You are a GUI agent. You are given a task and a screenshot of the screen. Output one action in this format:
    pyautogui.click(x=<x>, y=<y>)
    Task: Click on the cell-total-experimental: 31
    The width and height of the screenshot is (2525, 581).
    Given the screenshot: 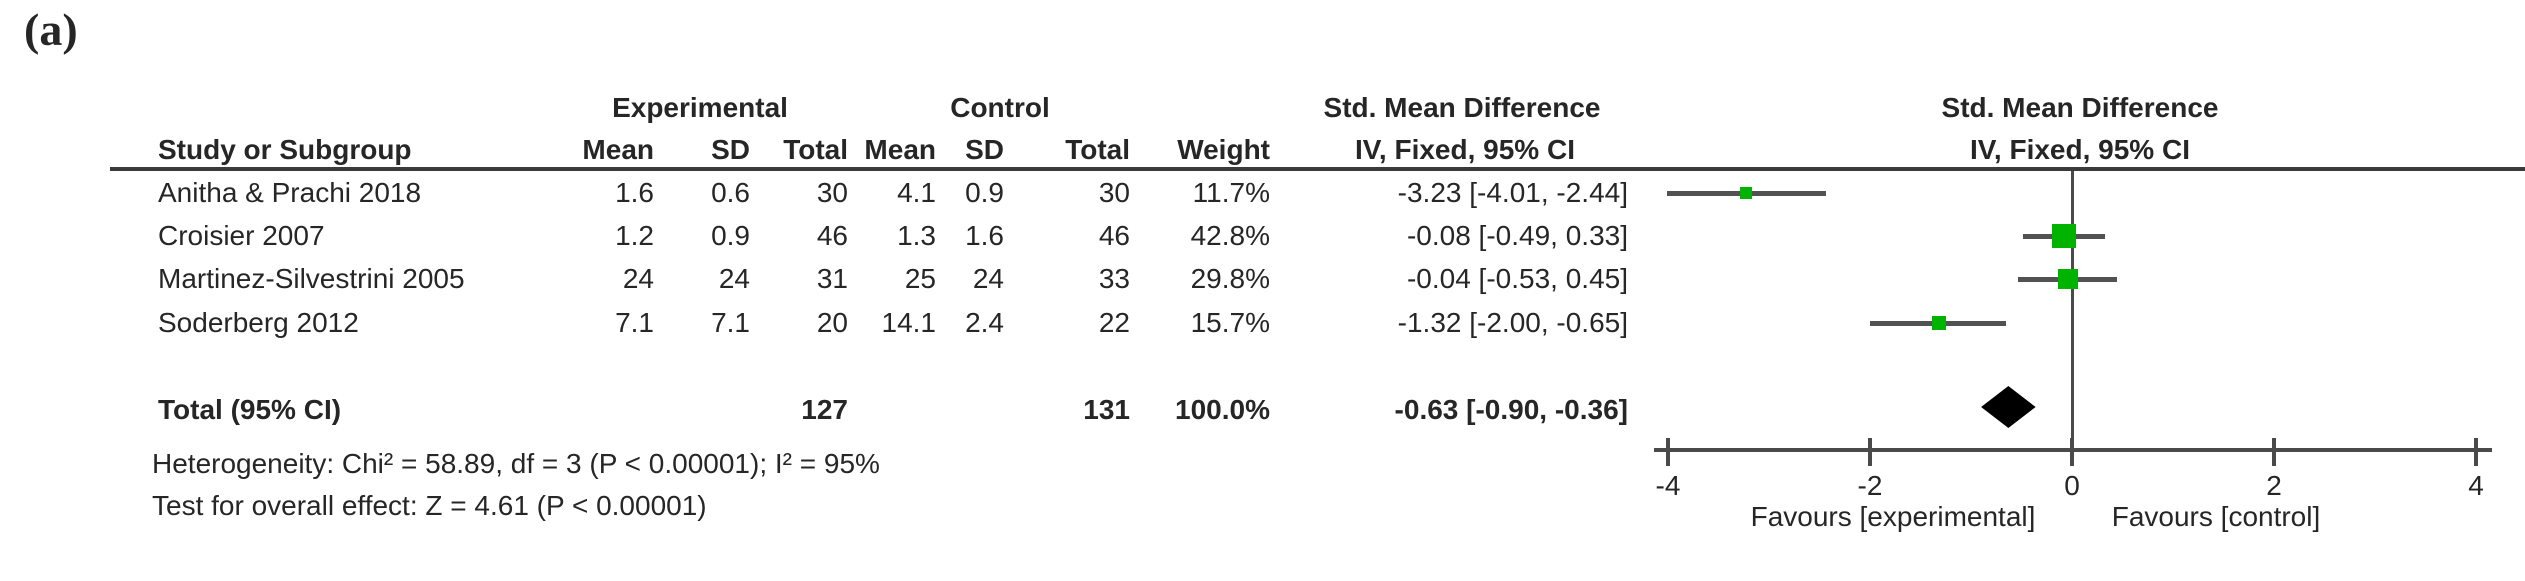 What is the action you would take?
    pyautogui.click(x=832, y=278)
    